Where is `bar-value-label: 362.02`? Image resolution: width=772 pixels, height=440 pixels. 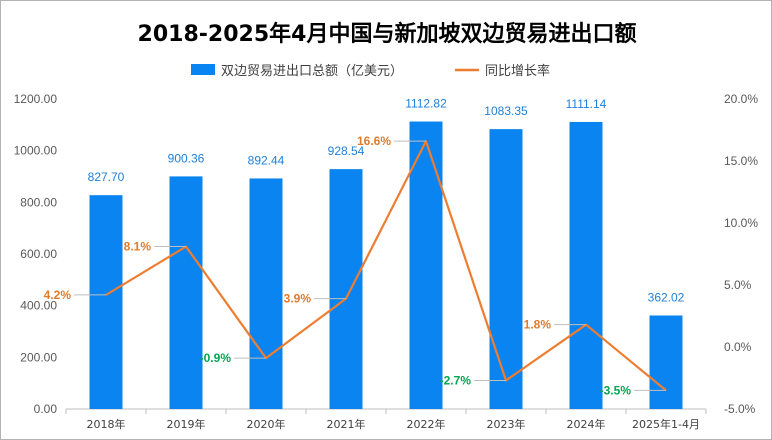 bar-value-label: 362.02 is located at coordinates (666, 297).